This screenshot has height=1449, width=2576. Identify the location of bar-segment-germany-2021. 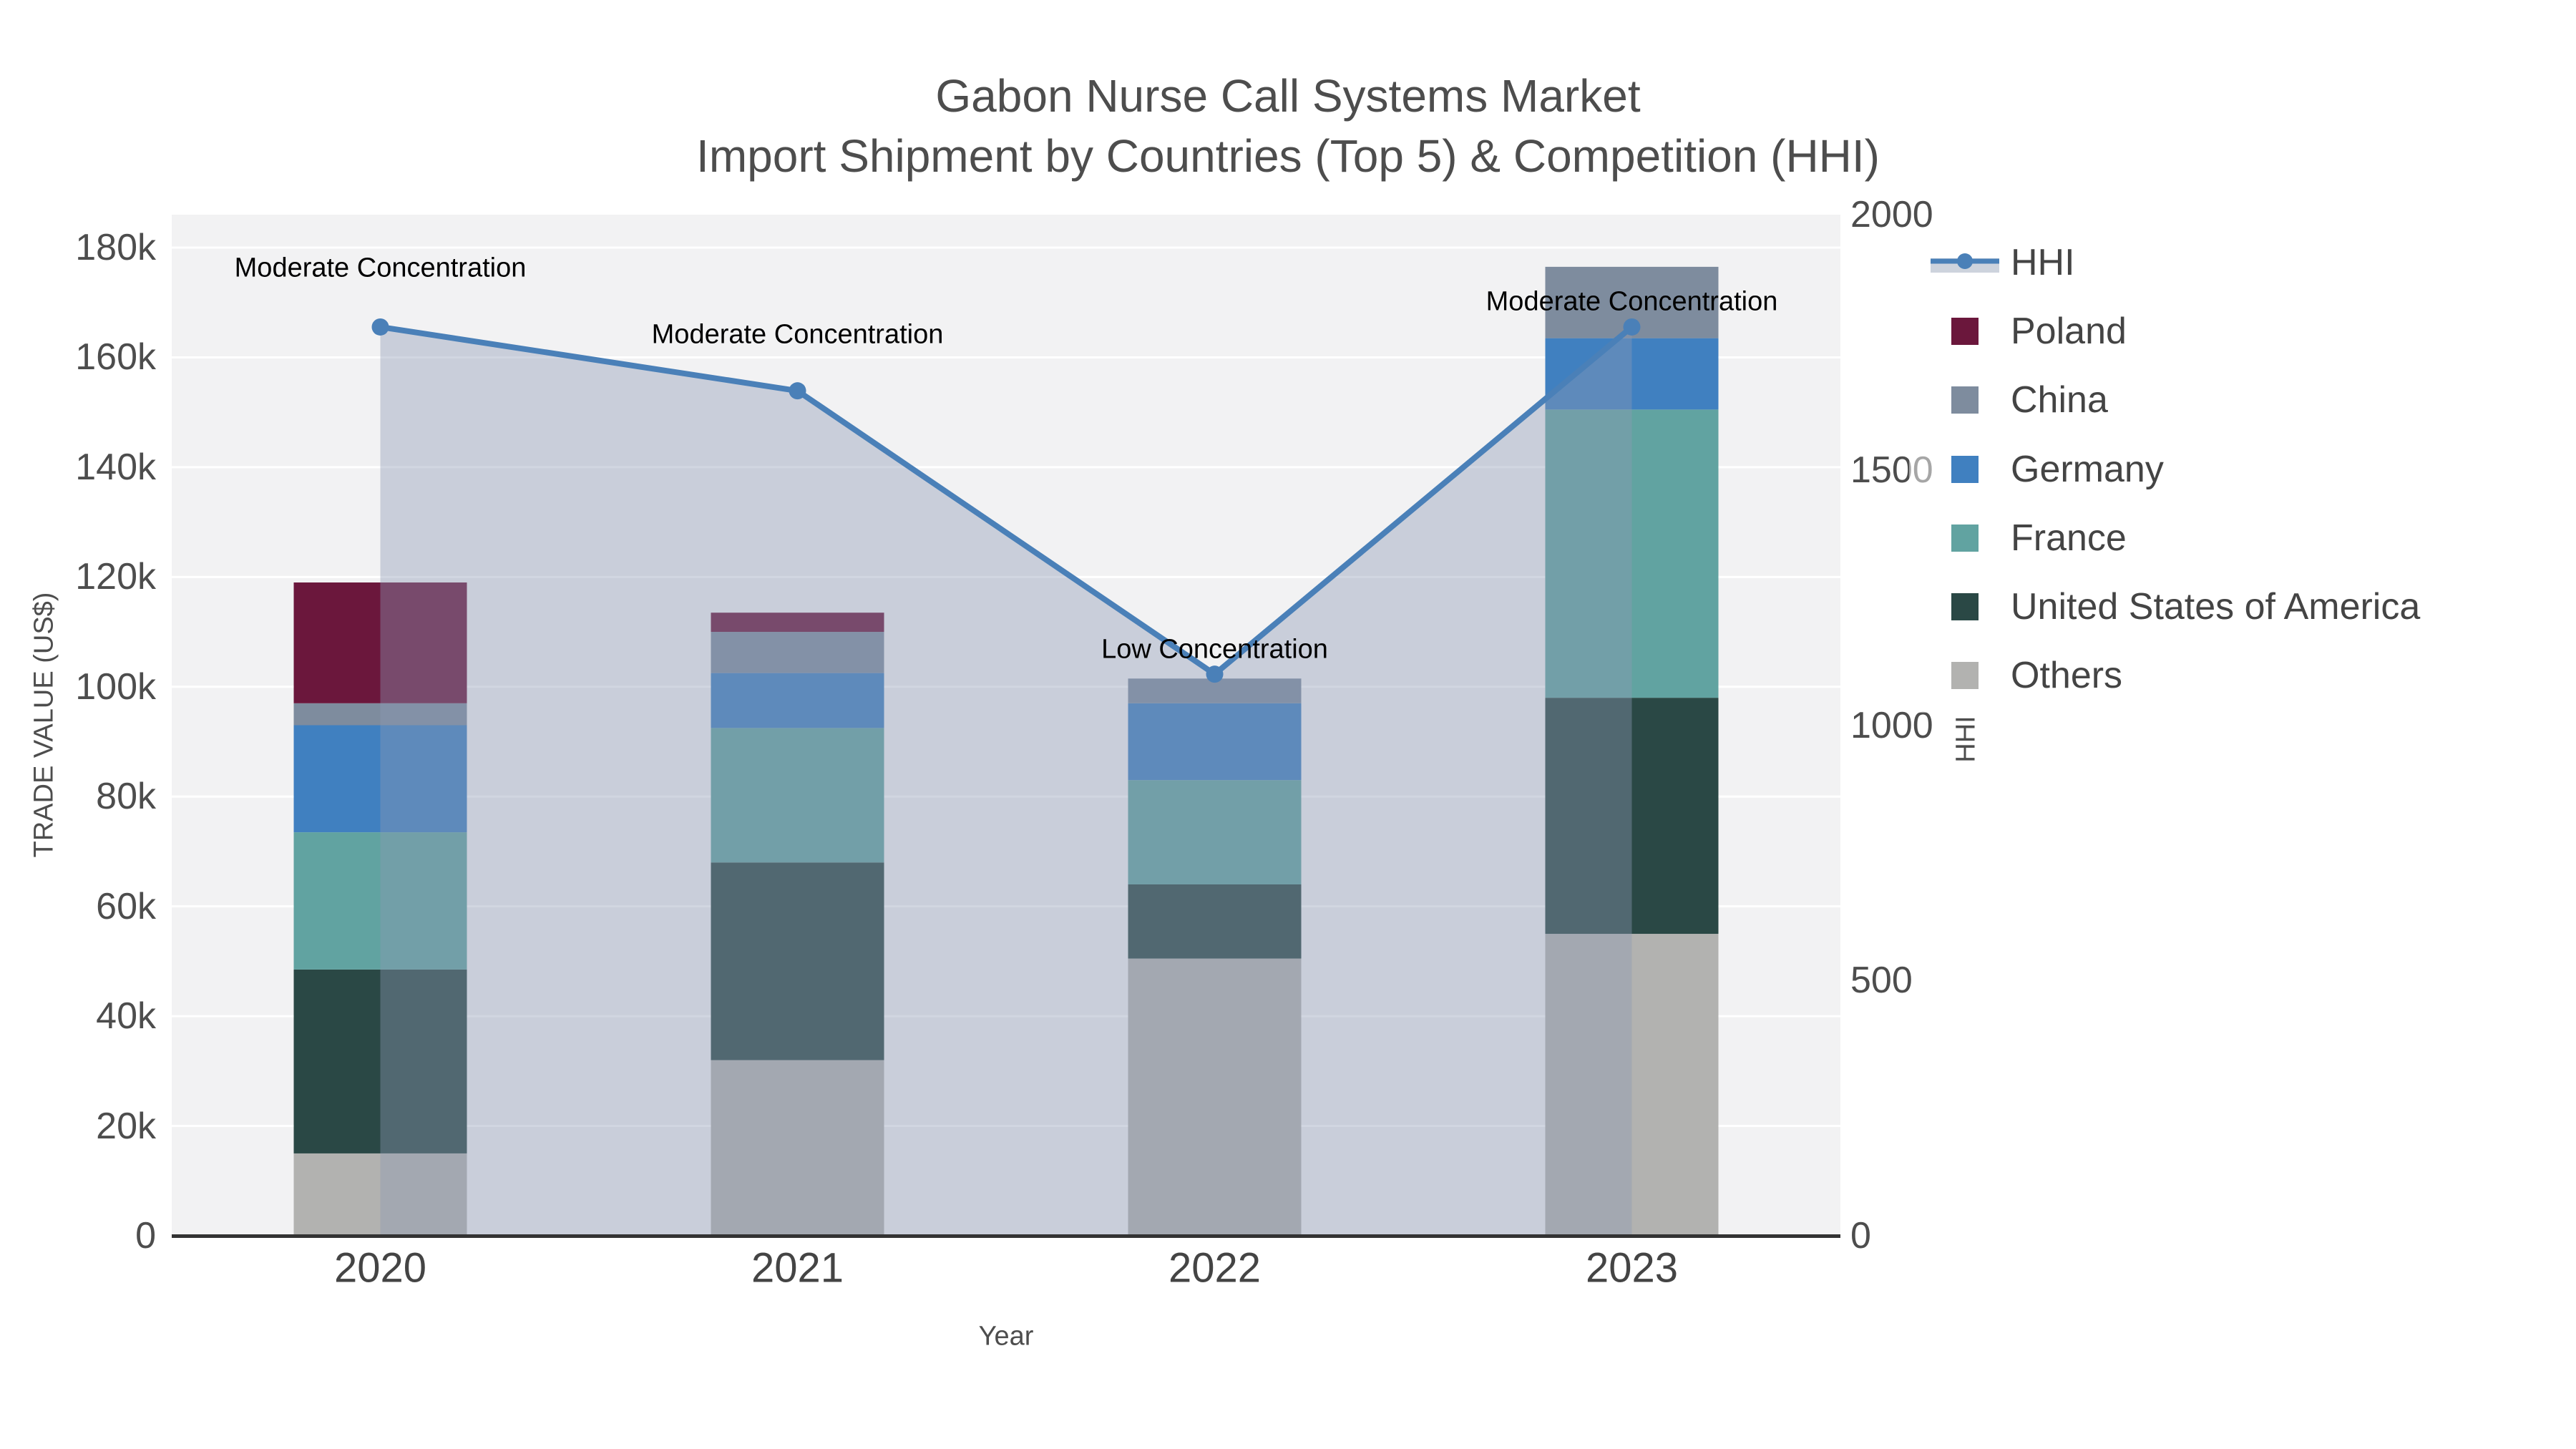
(797, 700).